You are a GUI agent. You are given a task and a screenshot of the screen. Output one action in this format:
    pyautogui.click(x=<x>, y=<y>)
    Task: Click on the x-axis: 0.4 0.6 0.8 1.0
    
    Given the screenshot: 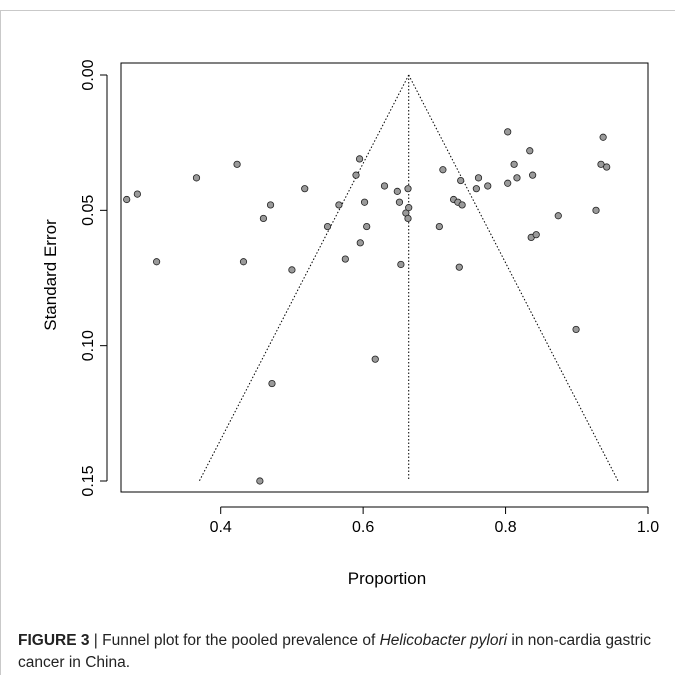 What is the action you would take?
    pyautogui.click(x=434, y=521)
    